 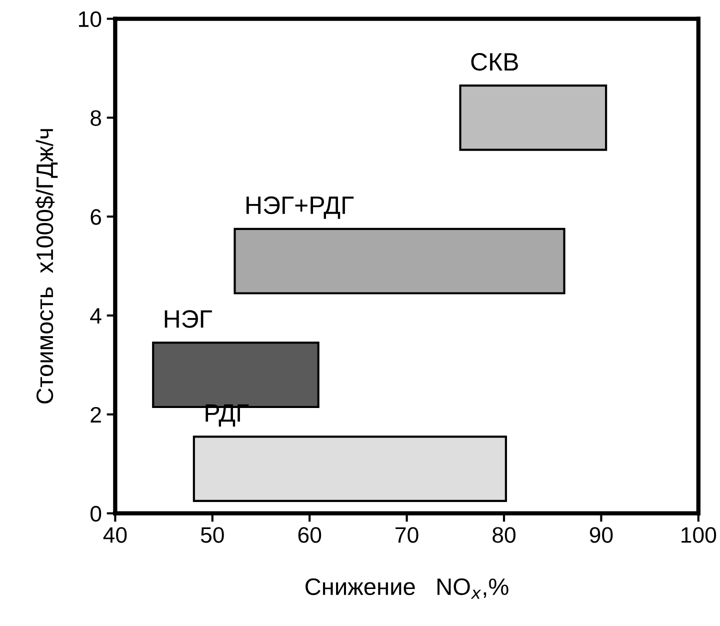 What do you see at coordinates (699, 535) in the screenshot?
I see `x-tick-label: 100` at bounding box center [699, 535].